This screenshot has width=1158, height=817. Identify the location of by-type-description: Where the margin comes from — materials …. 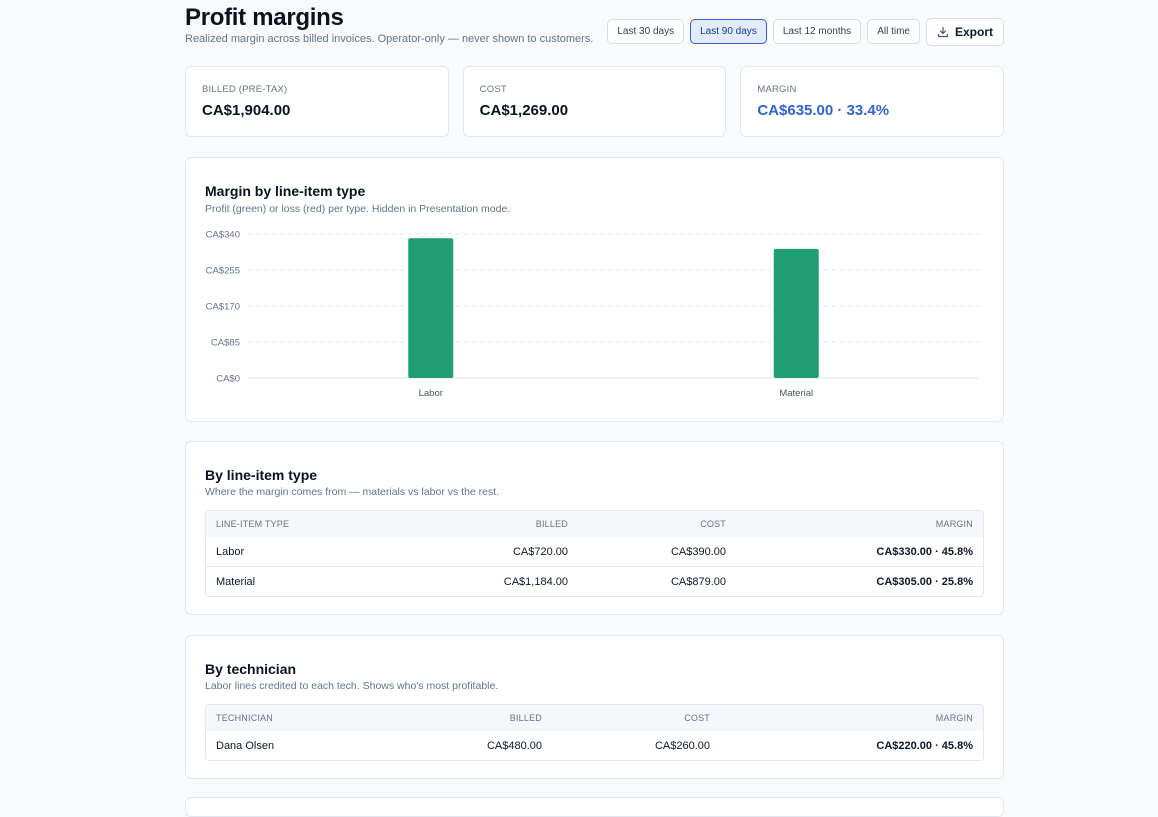
(352, 492).